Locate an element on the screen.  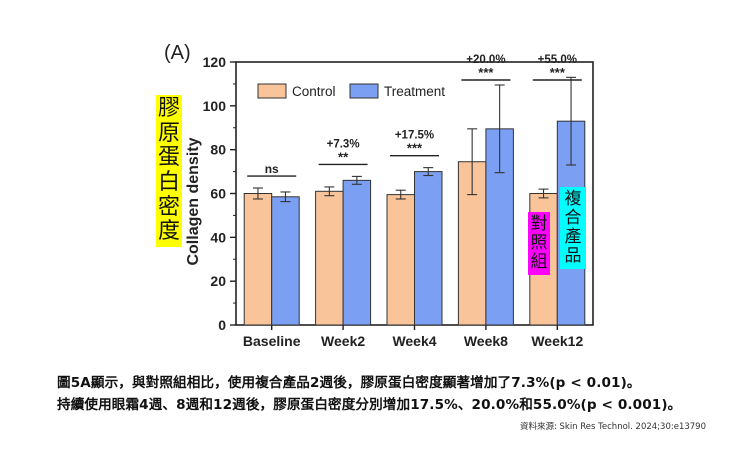
percent-increase-label: +7.3% is located at coordinates (343, 144).